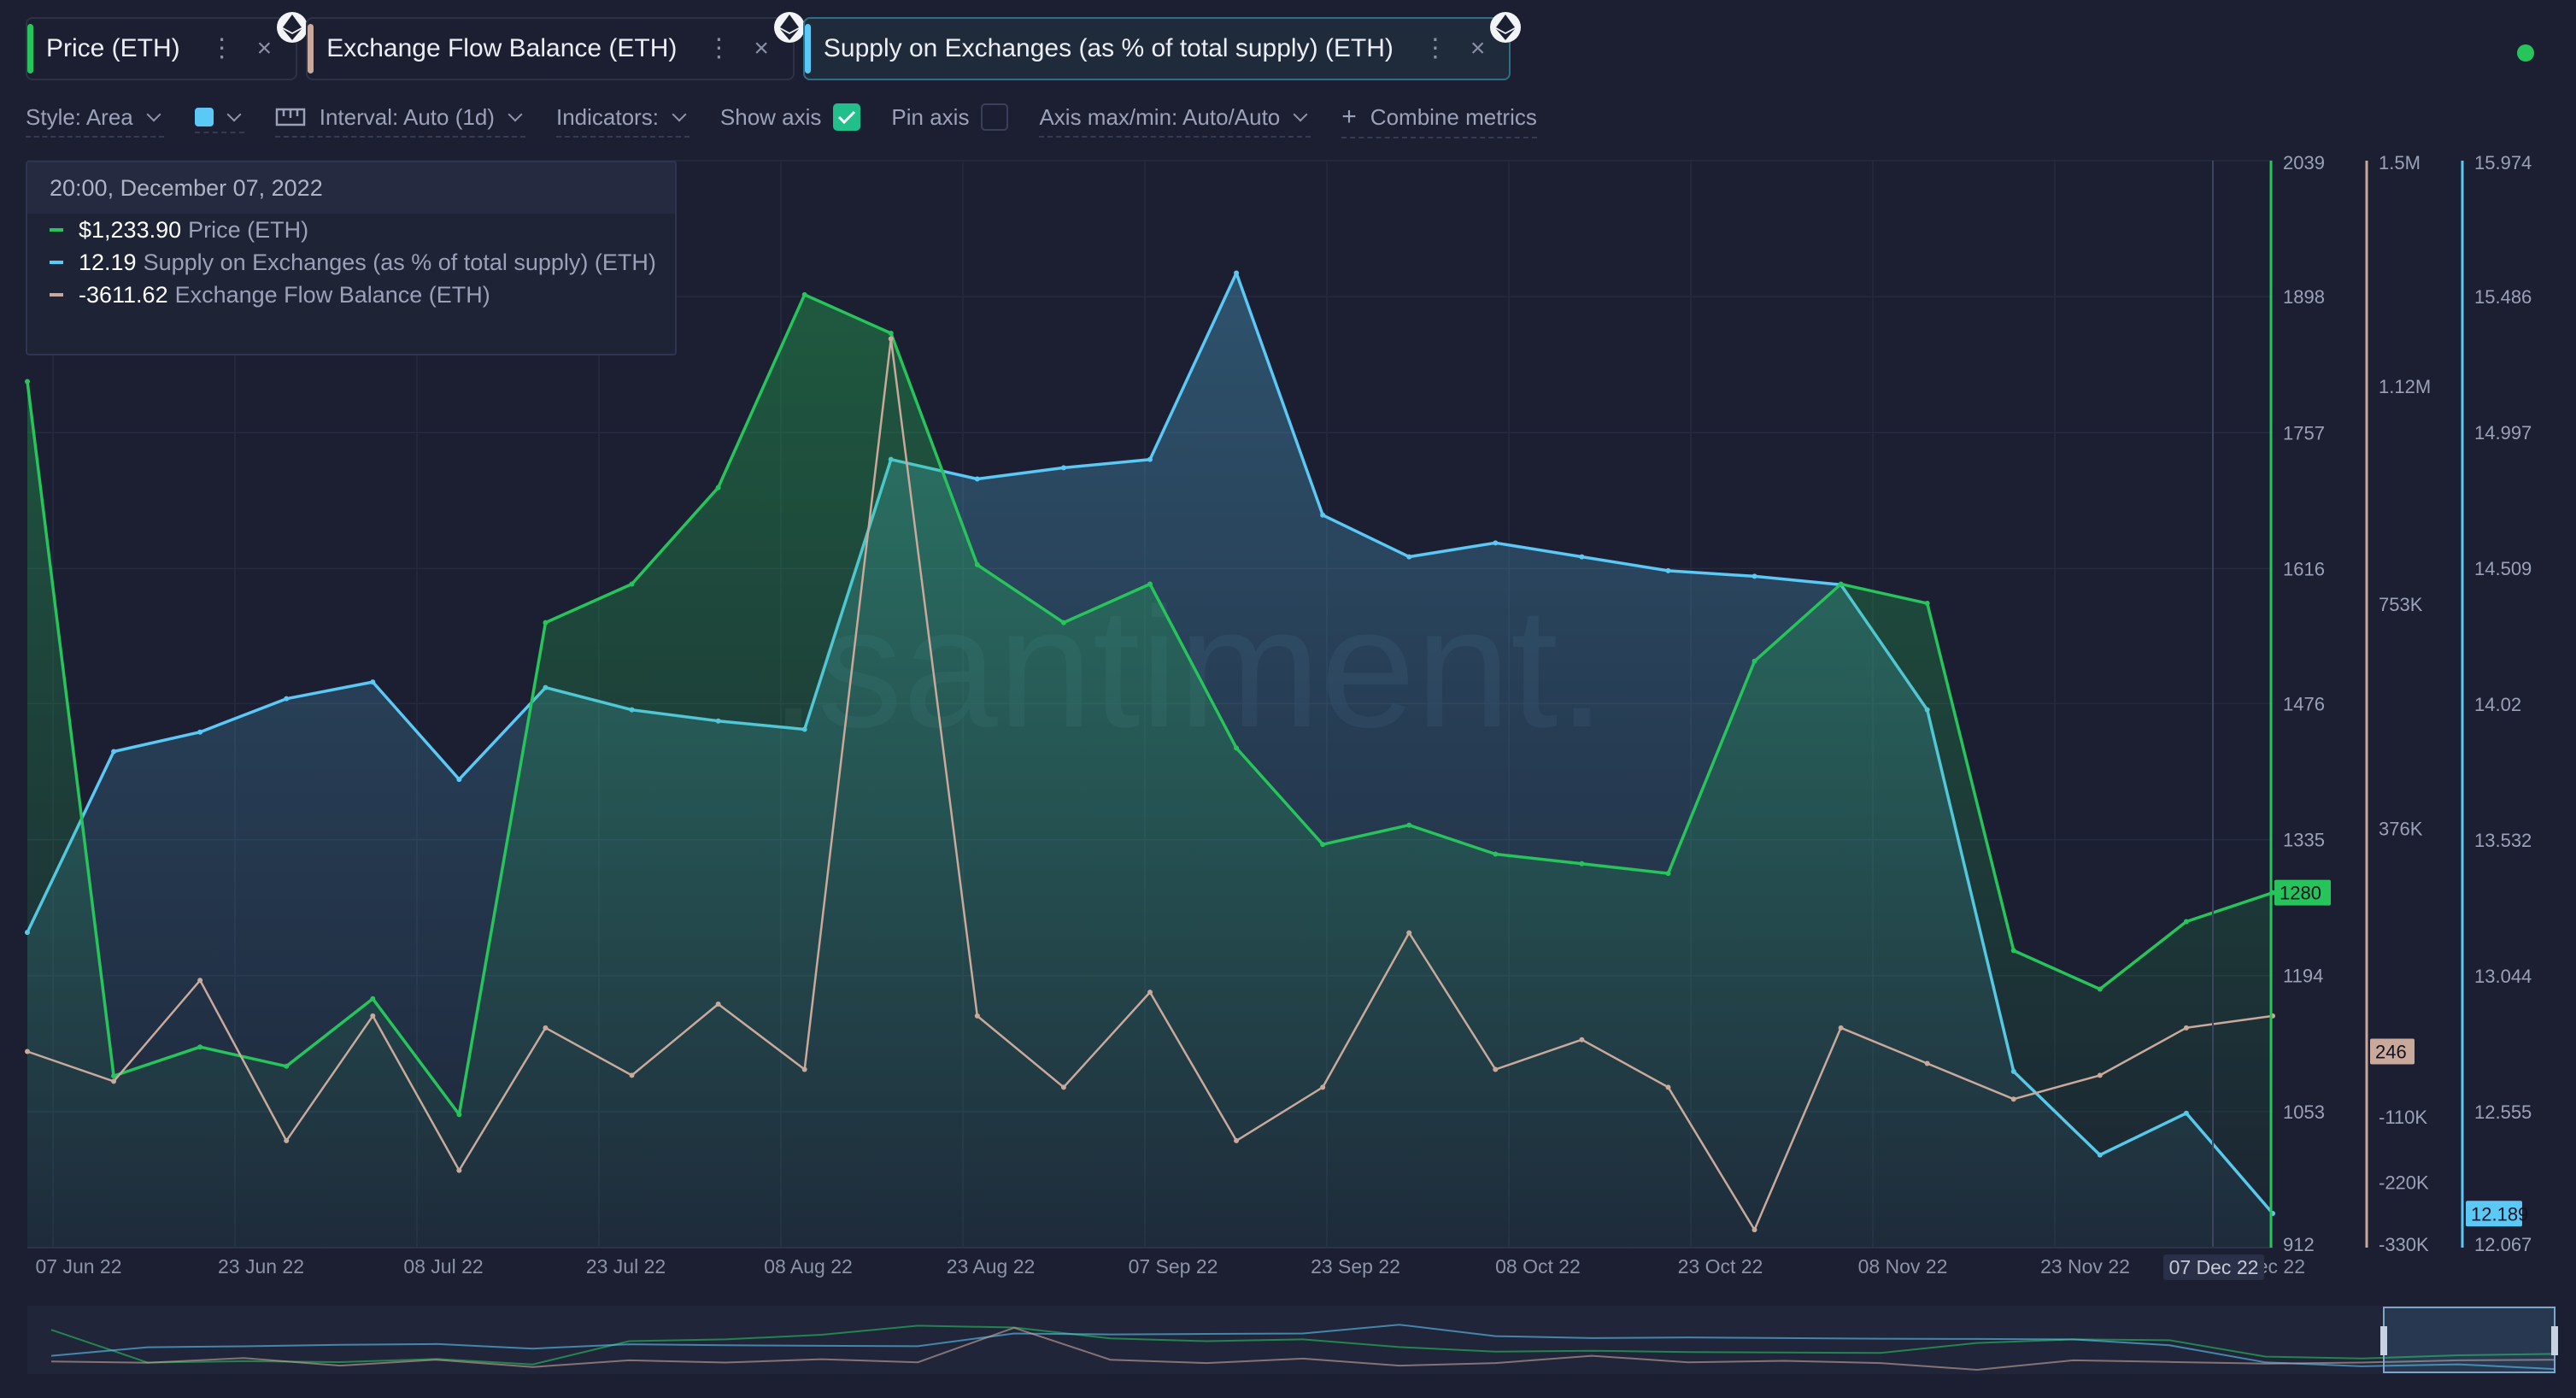 The width and height of the screenshot is (2576, 1398). I want to click on y-tick-label-supply: 13.532, so click(2503, 840).